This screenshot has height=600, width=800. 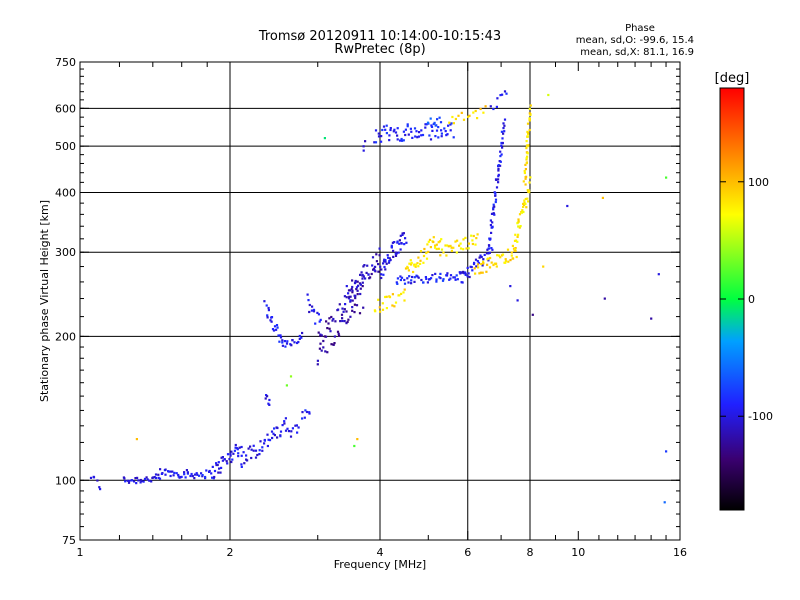 What do you see at coordinates (65, 108) in the screenshot?
I see `y-tick-label: 600` at bounding box center [65, 108].